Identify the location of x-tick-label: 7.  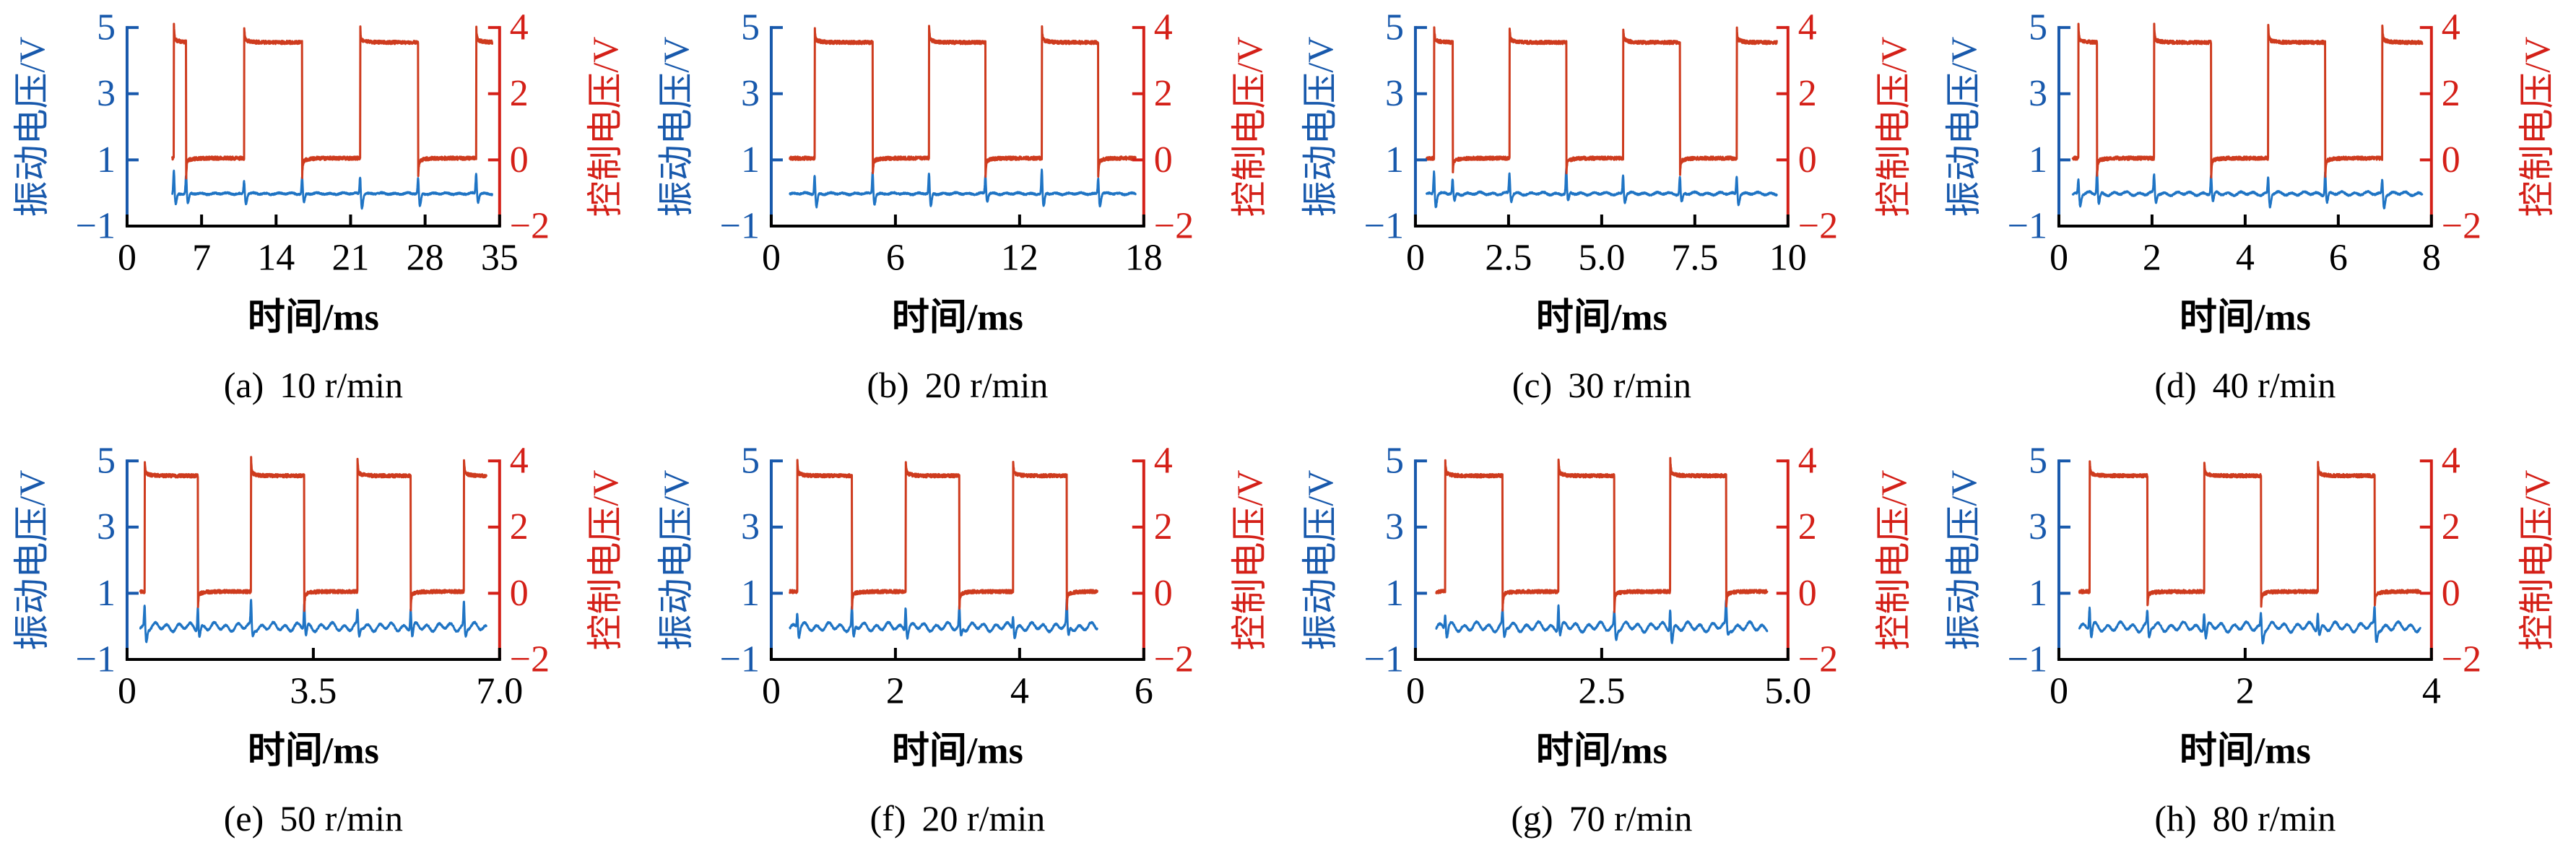
(201, 257).